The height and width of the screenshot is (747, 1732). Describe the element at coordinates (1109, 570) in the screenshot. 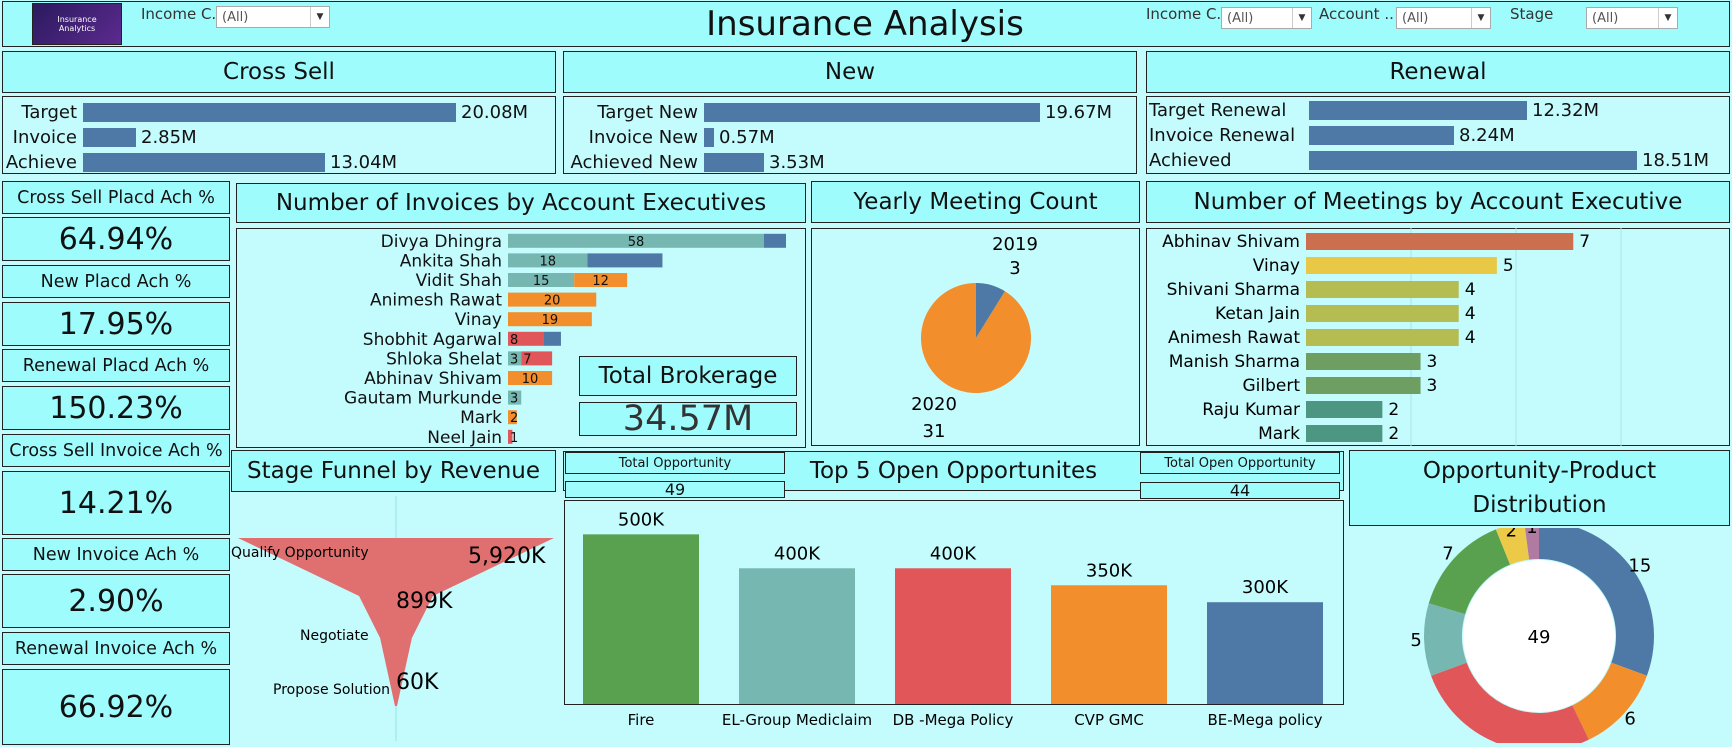

I see `opportunity-bar-value: 350K` at that location.